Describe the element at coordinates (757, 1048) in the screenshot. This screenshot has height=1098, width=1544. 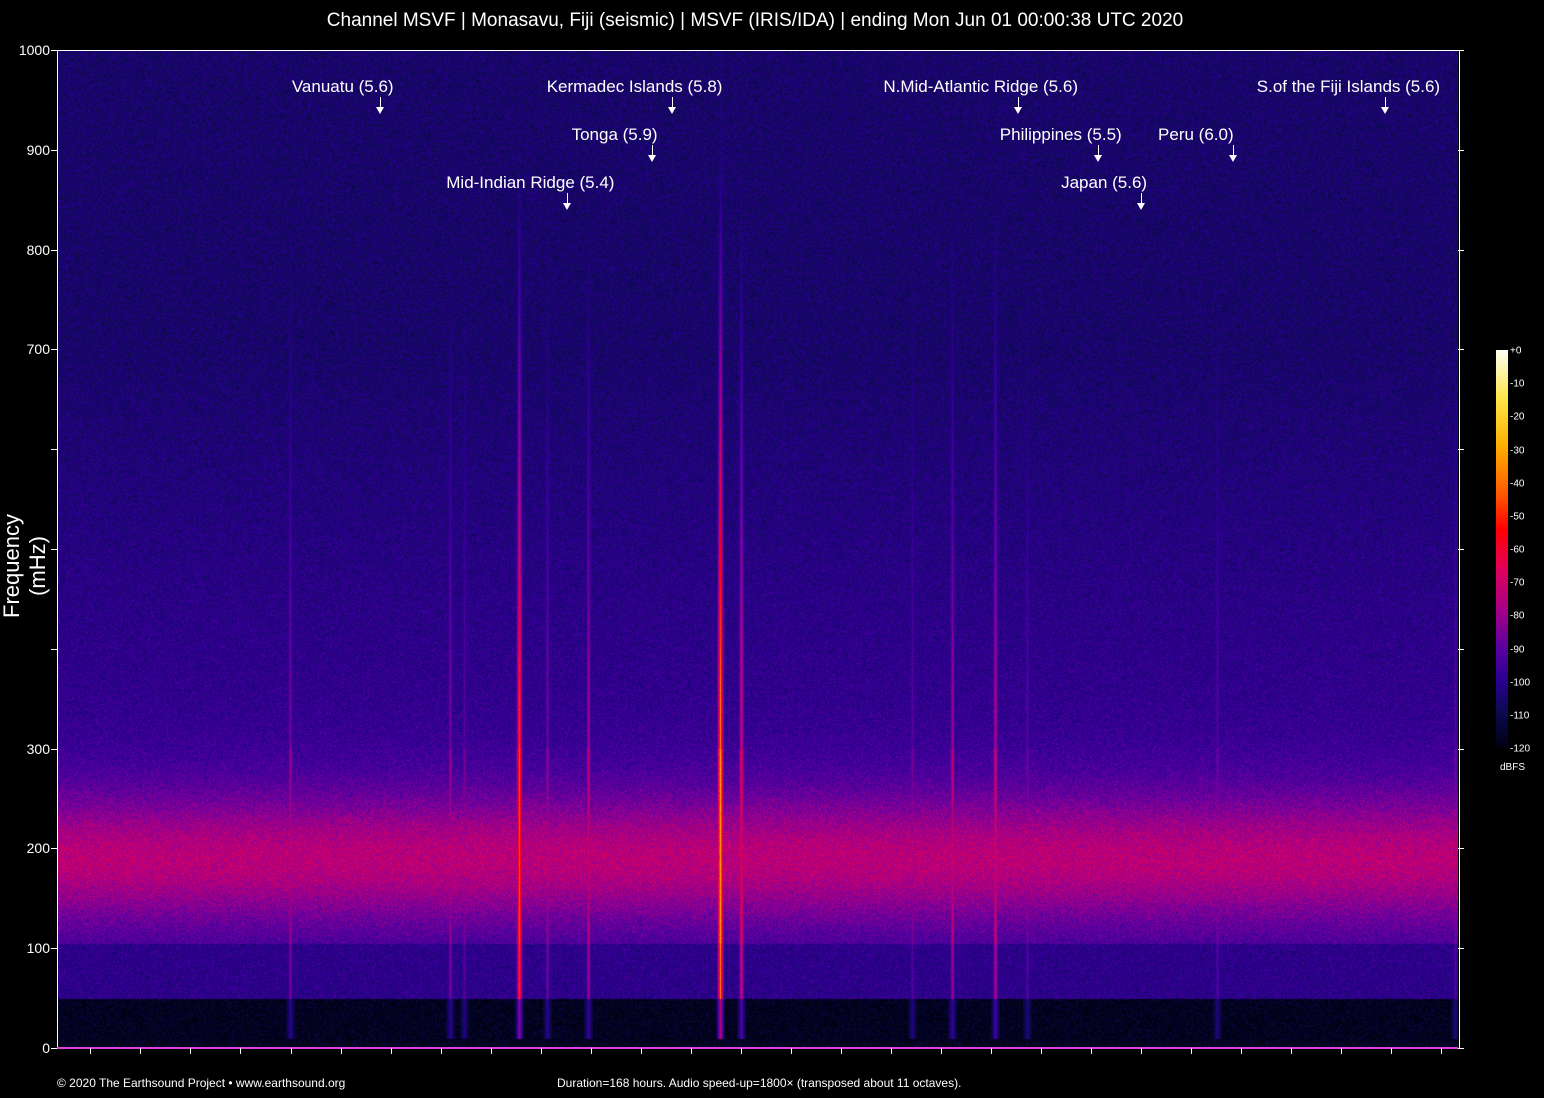
I see `baseline` at that location.